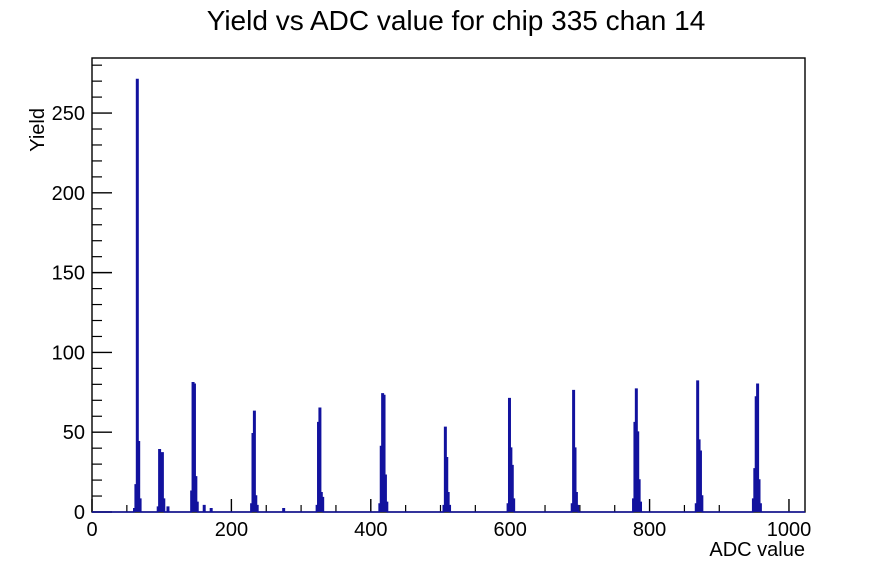  What do you see at coordinates (231, 530) in the screenshot?
I see `x-tick-label: 200` at bounding box center [231, 530].